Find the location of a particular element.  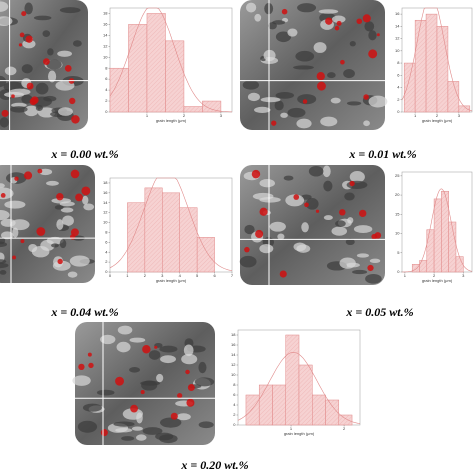

caption: x = 0.20 wt.% is located at coordinates (214, 465).